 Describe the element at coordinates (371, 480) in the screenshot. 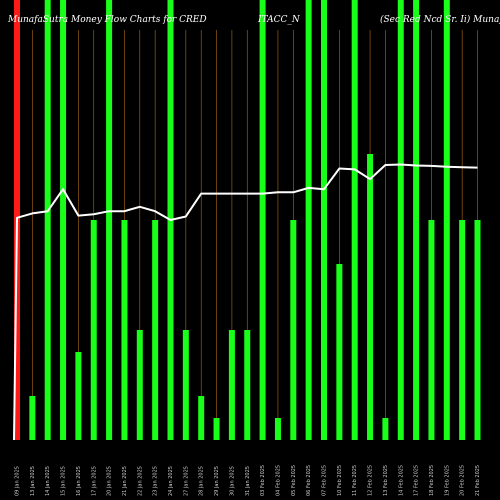

I see `x-tick-label: 12 Feb 2025` at that location.